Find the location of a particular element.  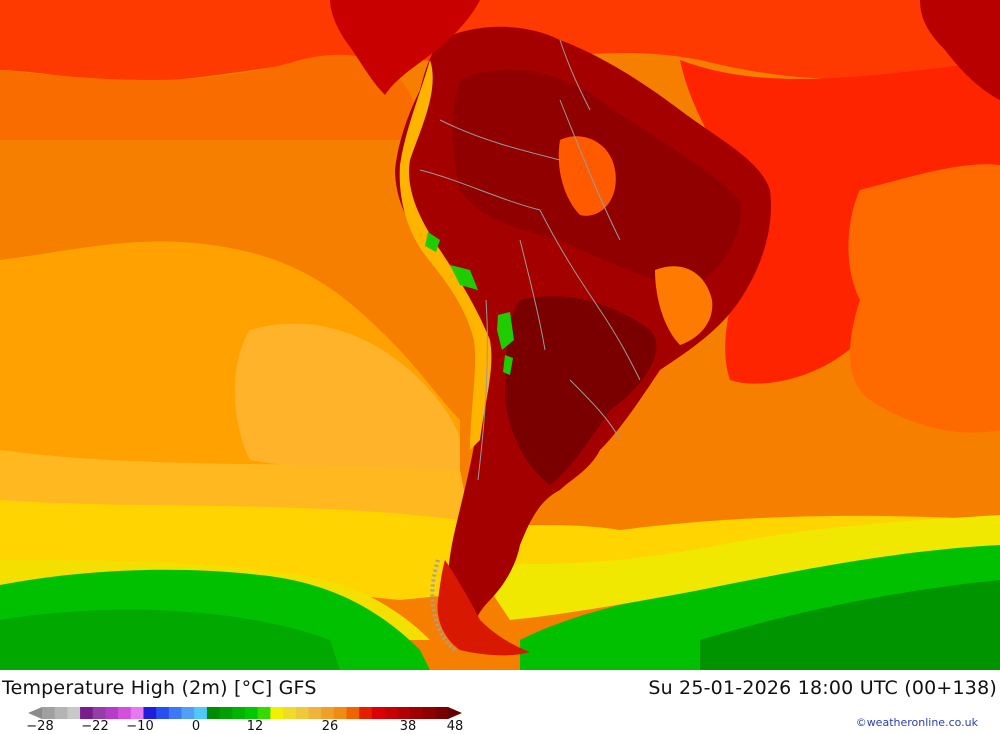

africa-edge is located at coordinates (960, 50).